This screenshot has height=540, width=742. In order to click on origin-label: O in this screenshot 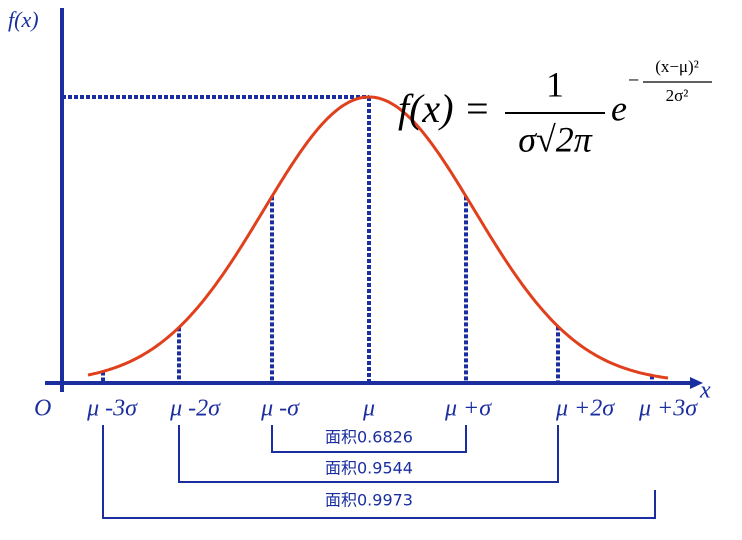, I will do `click(42, 409)`.